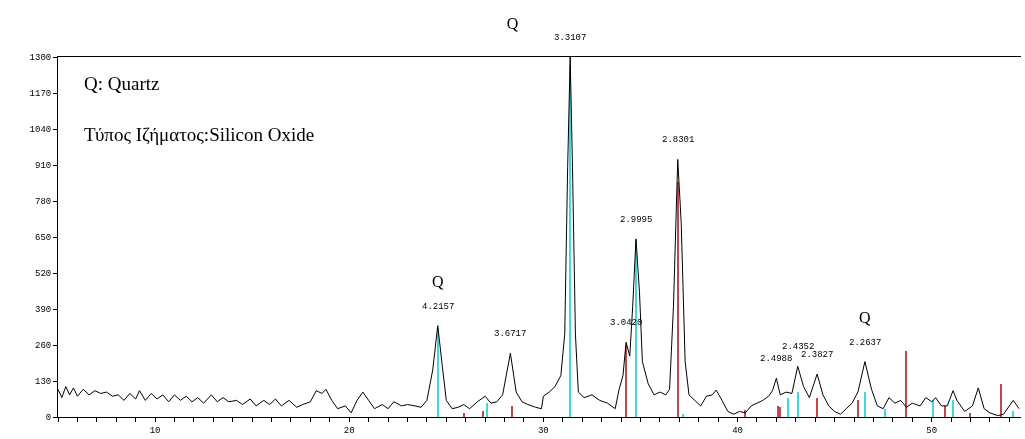 Image resolution: width=1025 pixels, height=439 pixels. I want to click on y-tick-label: 1040, so click(40, 130).